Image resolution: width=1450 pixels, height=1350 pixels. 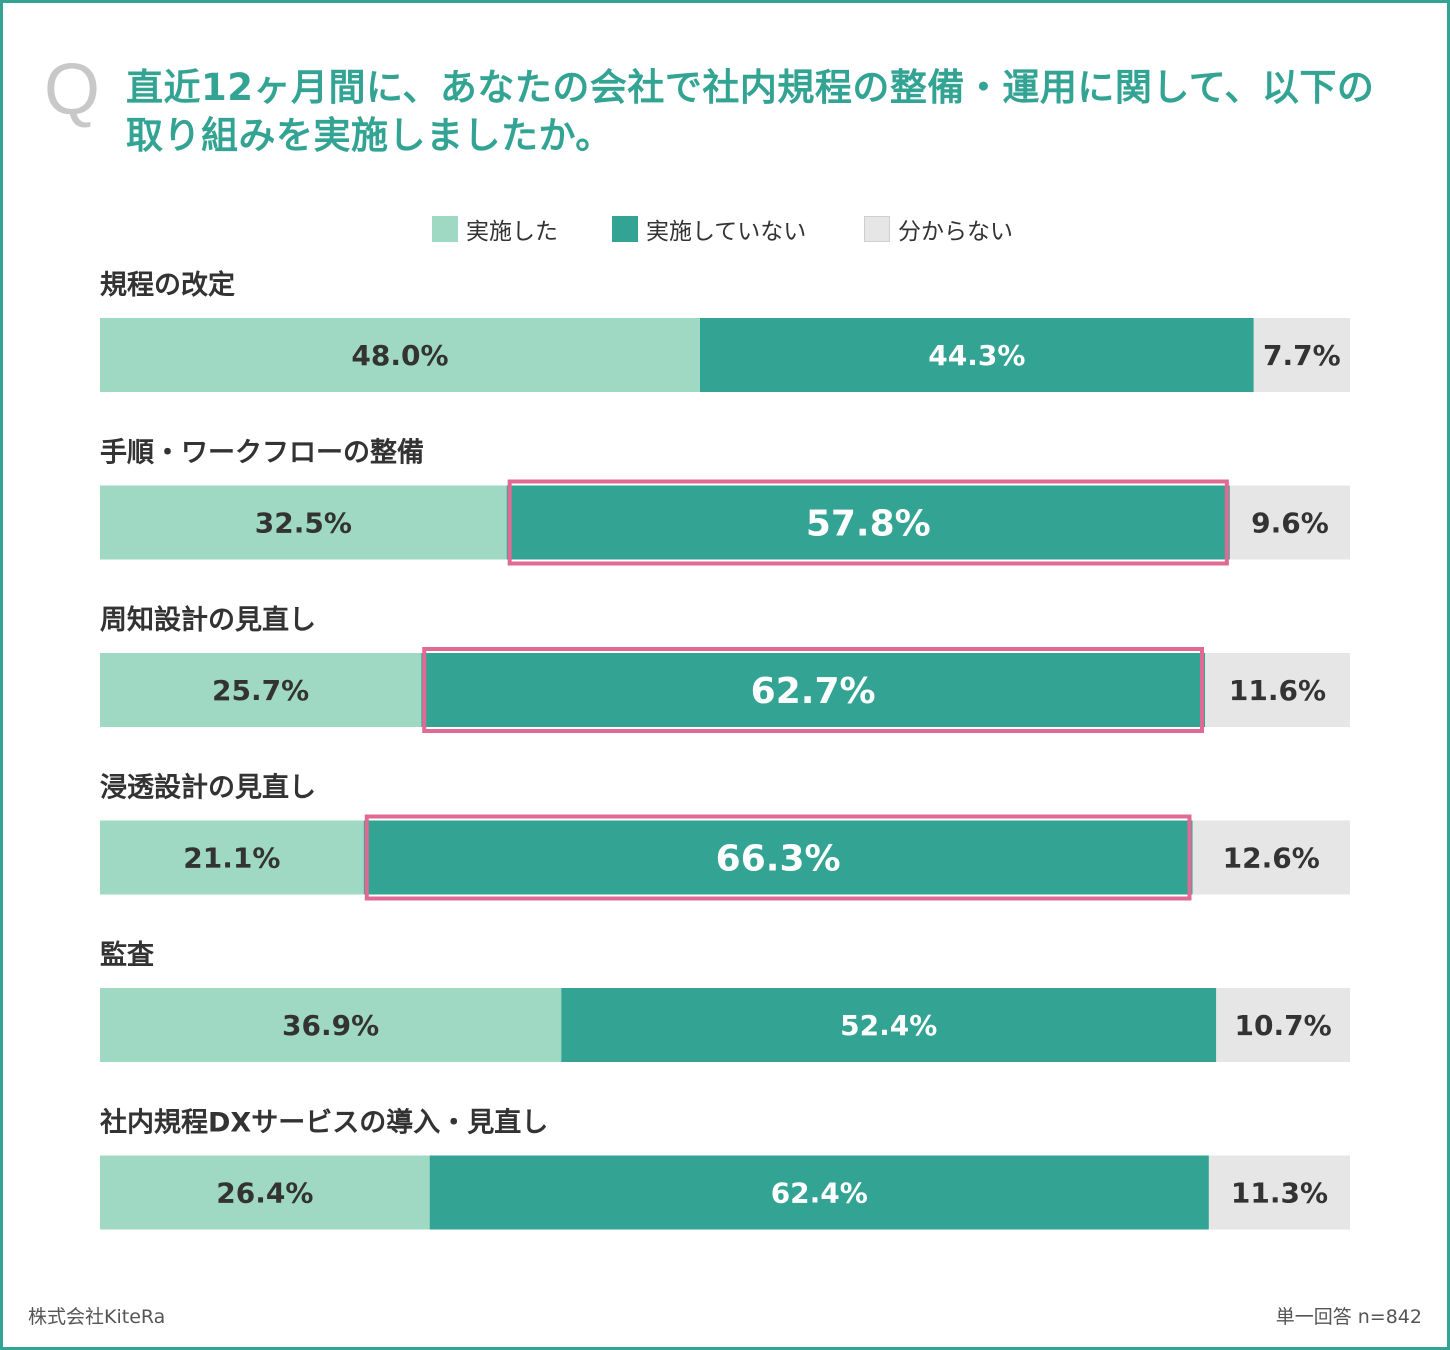 What do you see at coordinates (72, 90) in the screenshot?
I see `question-mark: Q` at bounding box center [72, 90].